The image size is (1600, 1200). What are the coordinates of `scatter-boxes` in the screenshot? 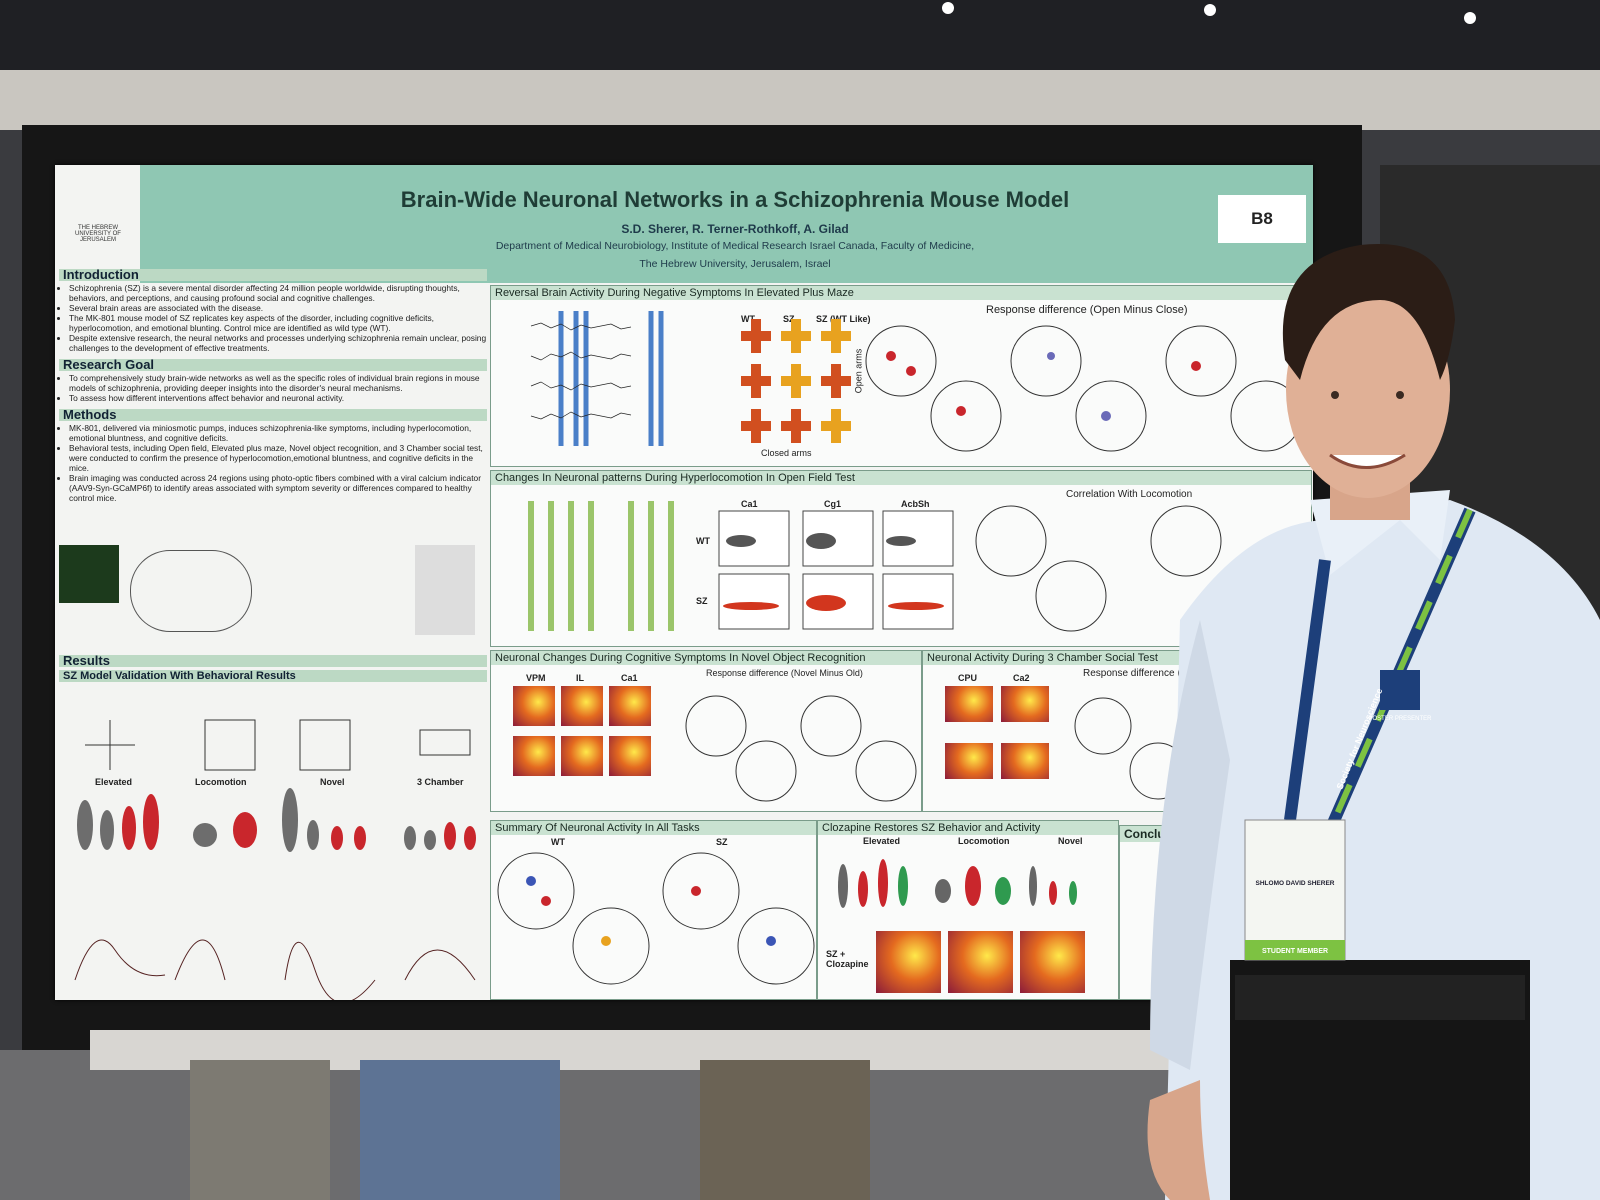 It's located at (836, 570).